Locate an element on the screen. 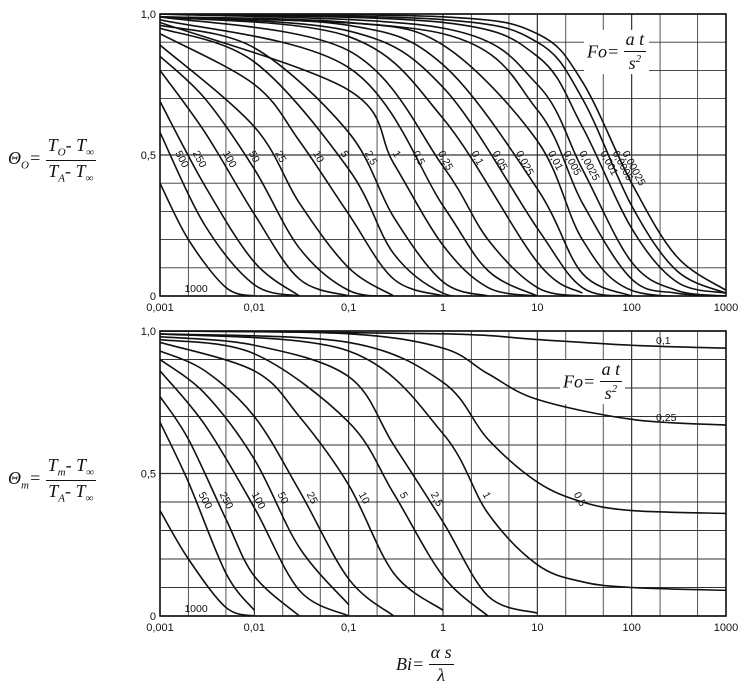  bottom-x-tick-label: 1 is located at coordinates (443, 628).